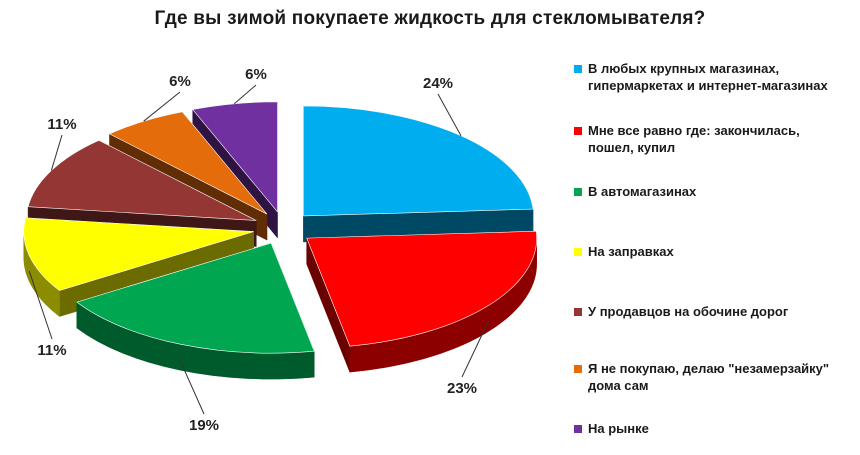  I want to click on legend-label: В автомагазинах, so click(642, 191).